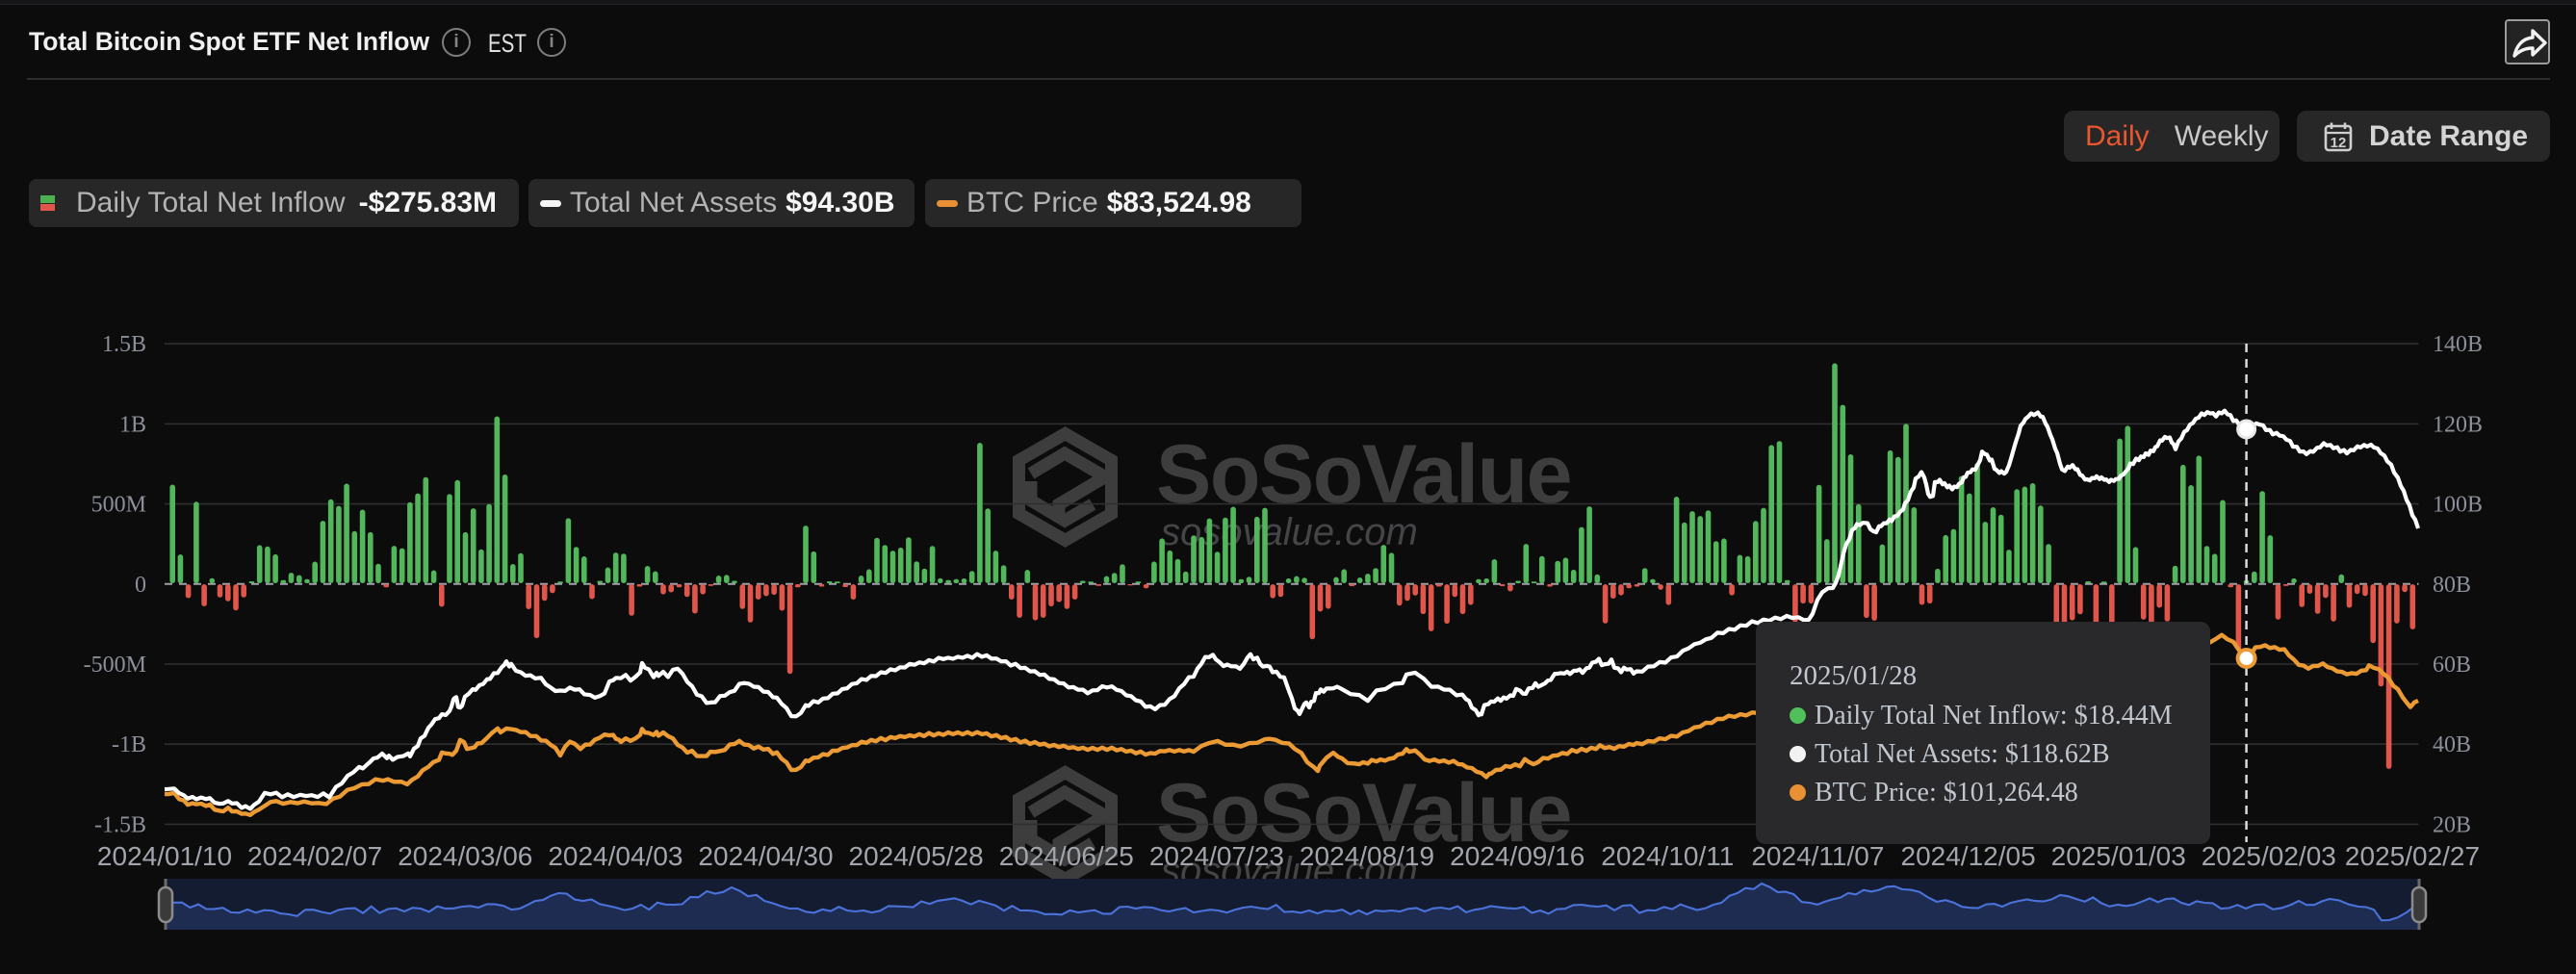  What do you see at coordinates (119, 506) in the screenshot?
I see `svg-text: 500M` at bounding box center [119, 506].